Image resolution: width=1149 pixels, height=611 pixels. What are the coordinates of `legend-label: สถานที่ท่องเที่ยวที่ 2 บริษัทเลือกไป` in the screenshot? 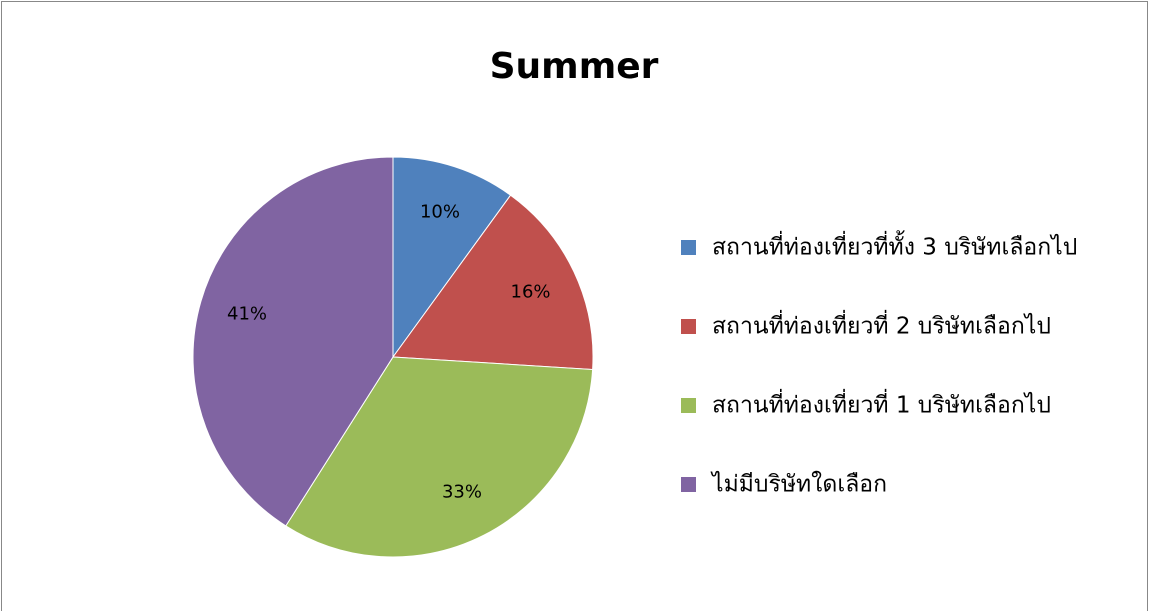 It's located at (881, 325).